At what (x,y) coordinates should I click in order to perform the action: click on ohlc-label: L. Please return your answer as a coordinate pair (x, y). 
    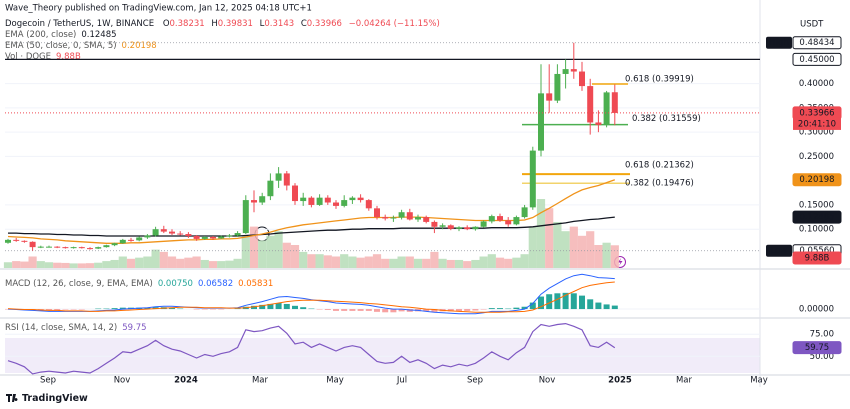
    Looking at the image, I should click on (262, 24).